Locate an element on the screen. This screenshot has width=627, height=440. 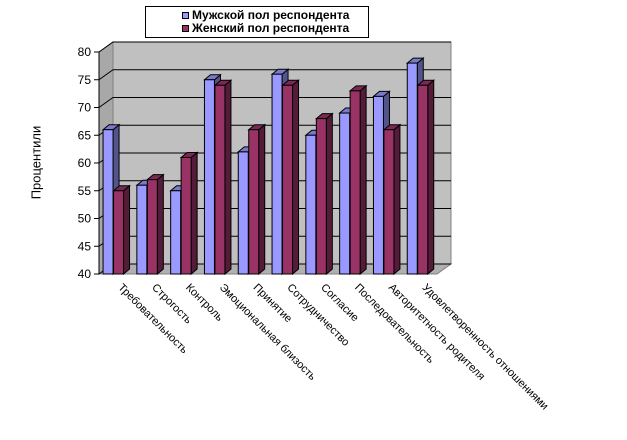
legend-item-male: Мужской пол респондента is located at coordinates (257, 15).